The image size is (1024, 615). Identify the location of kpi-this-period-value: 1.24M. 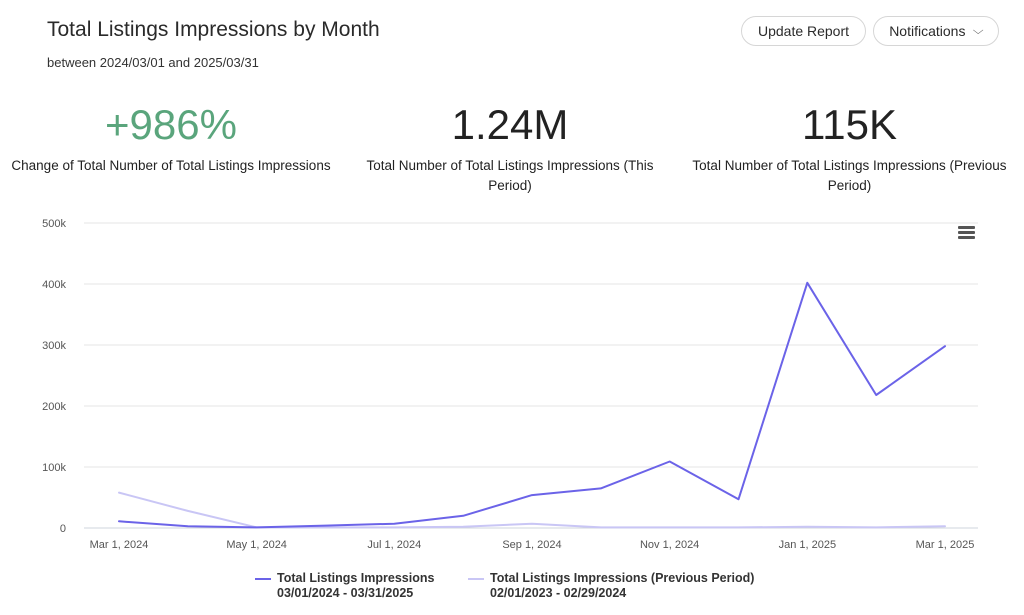
(510, 124).